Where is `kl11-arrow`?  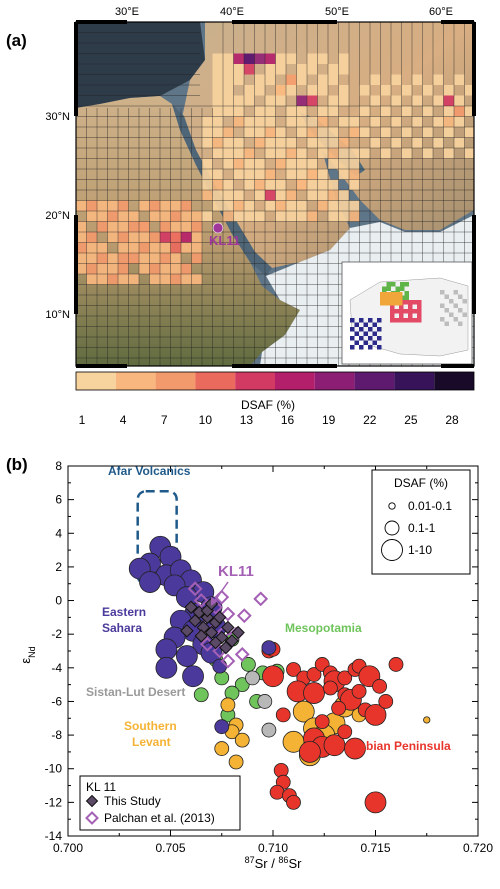
kl11-arrow is located at coordinates (221, 592).